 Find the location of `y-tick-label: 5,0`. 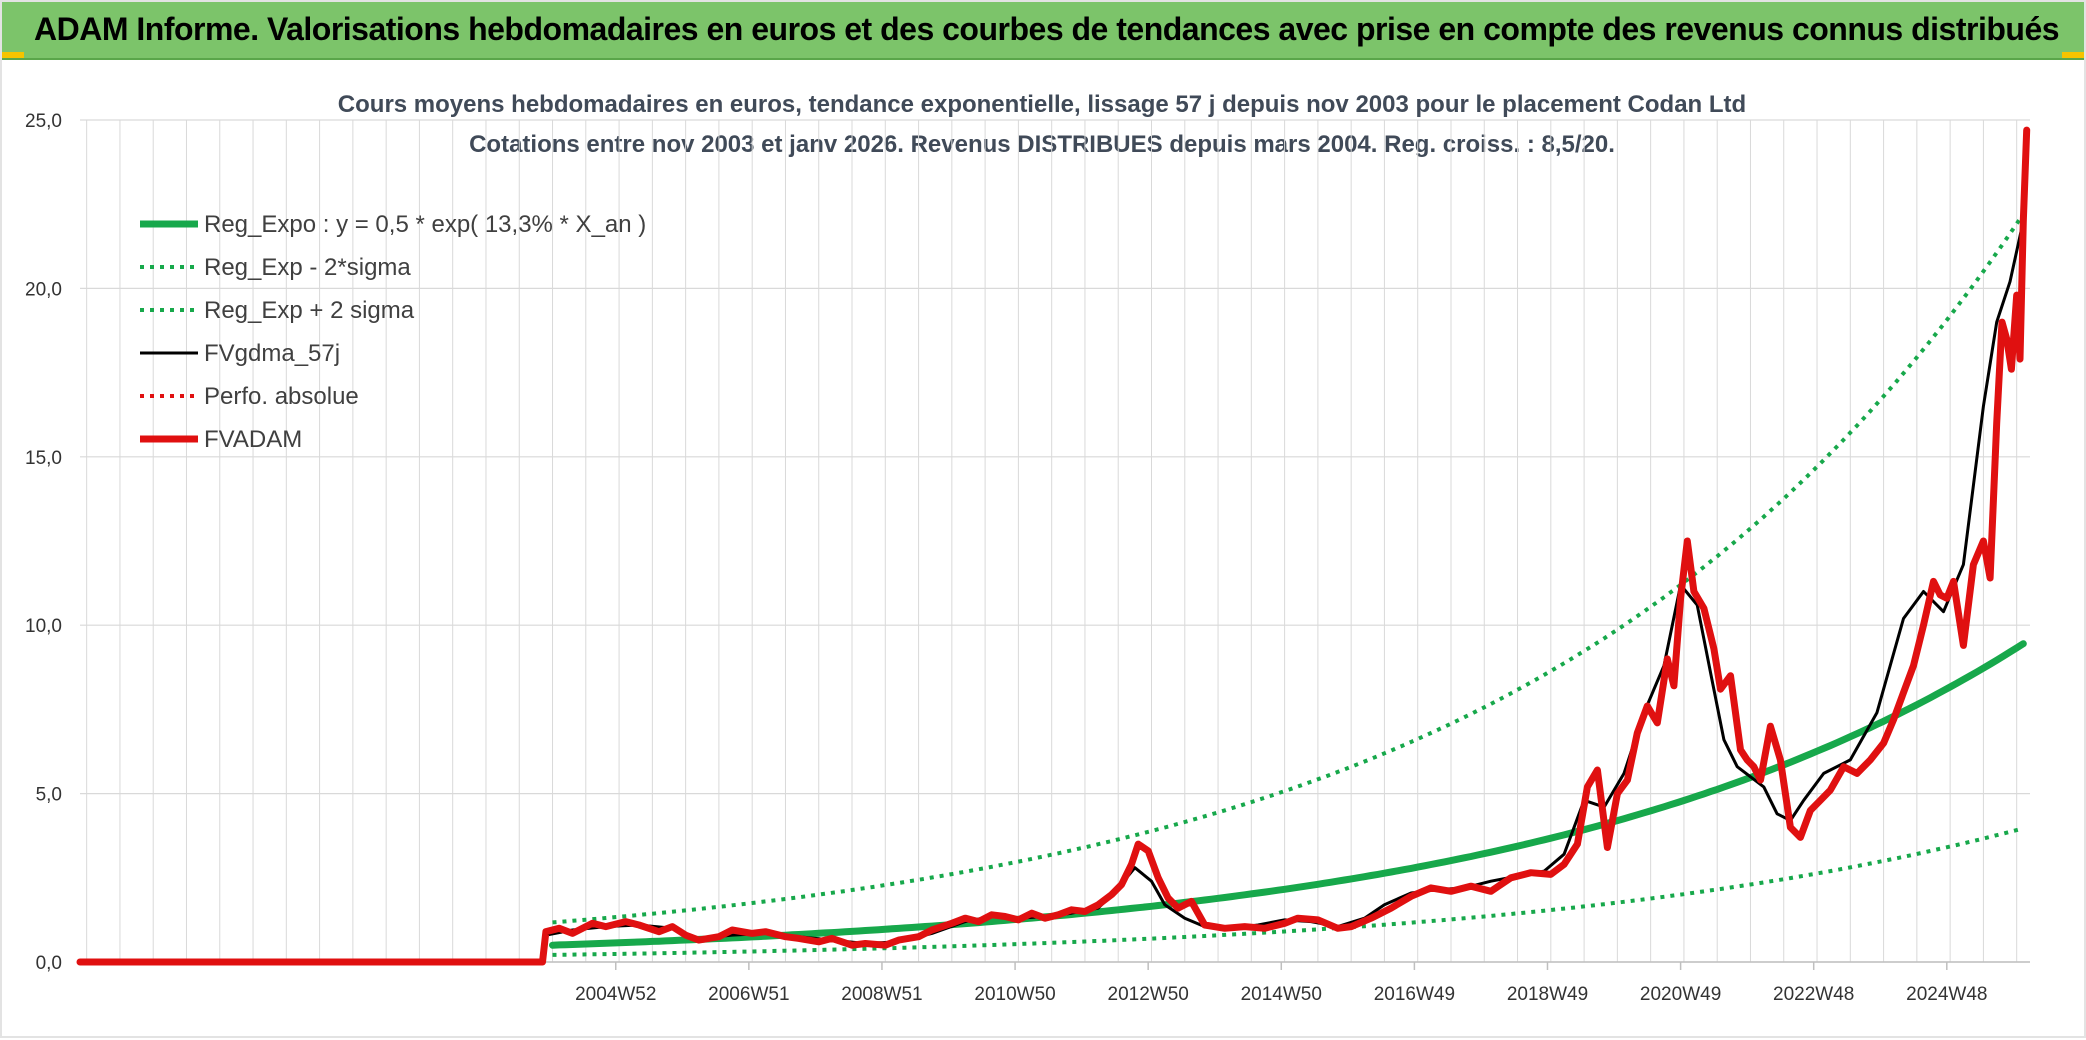

y-tick-label: 5,0 is located at coordinates (49, 795).